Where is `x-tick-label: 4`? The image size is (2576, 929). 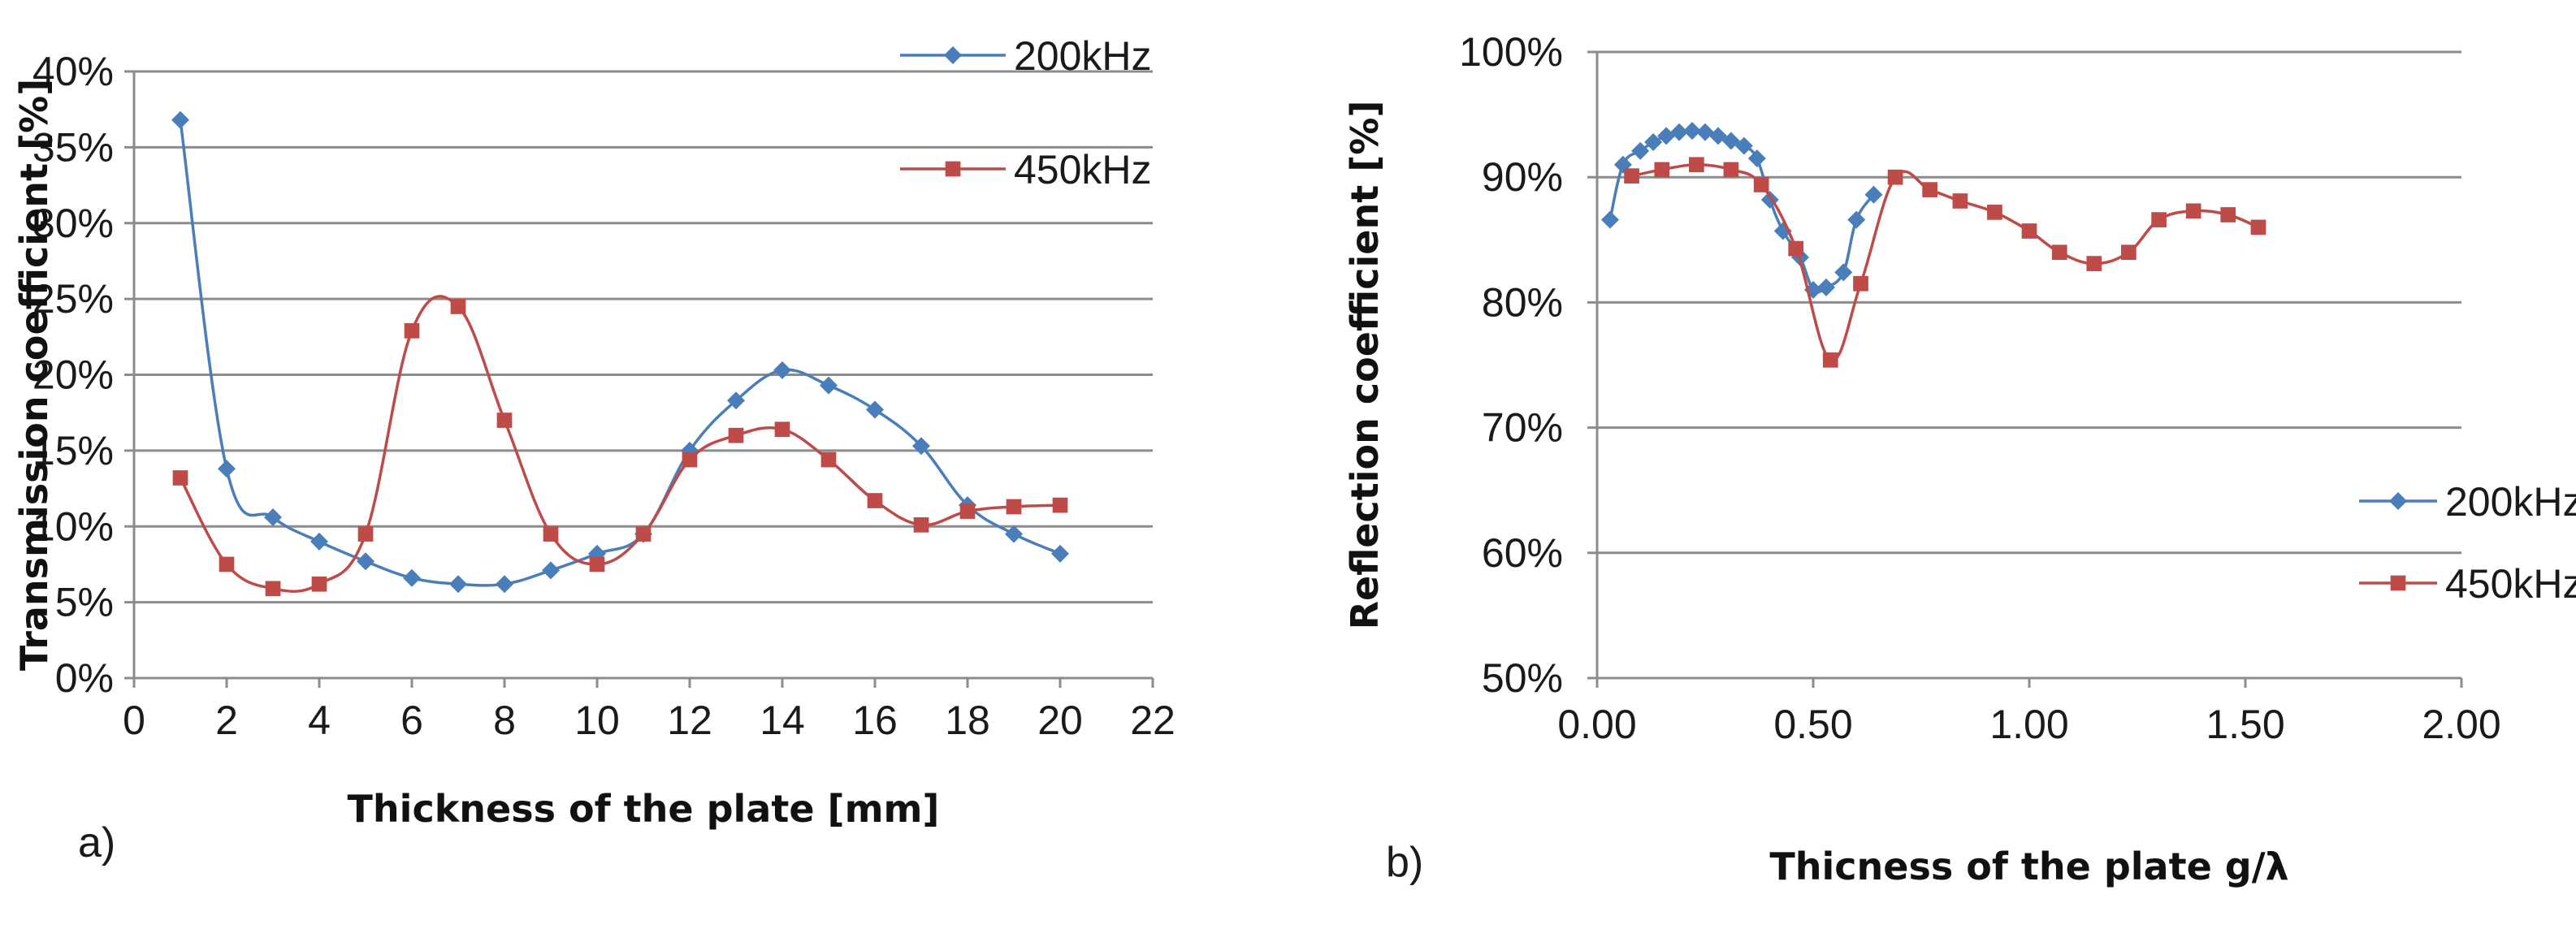 x-tick-label: 4 is located at coordinates (319, 720).